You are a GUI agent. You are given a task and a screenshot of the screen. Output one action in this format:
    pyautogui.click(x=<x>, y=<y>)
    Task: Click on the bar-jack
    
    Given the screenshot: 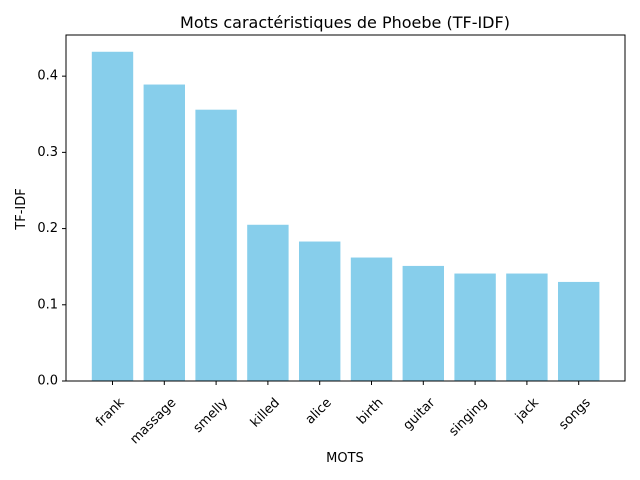 What is the action you would take?
    pyautogui.click(x=527, y=327)
    